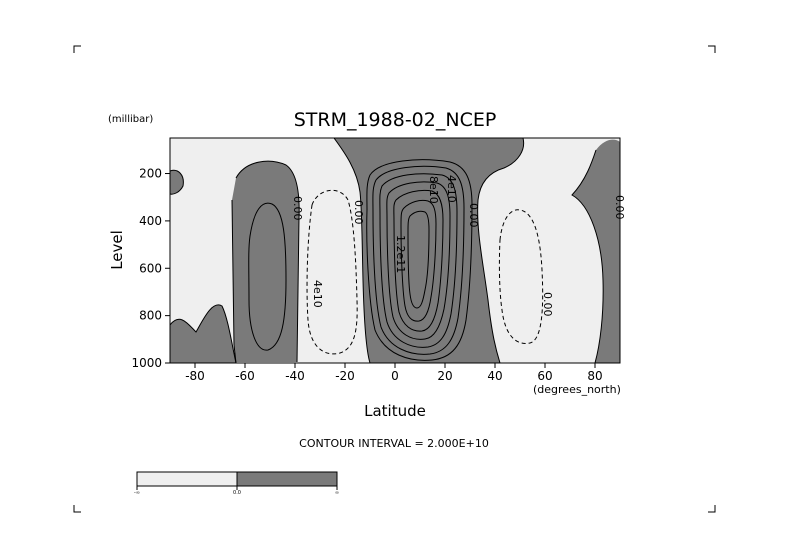 This screenshot has height=558, width=789. I want to click on colorbar-label: ∞, so click(337, 493).